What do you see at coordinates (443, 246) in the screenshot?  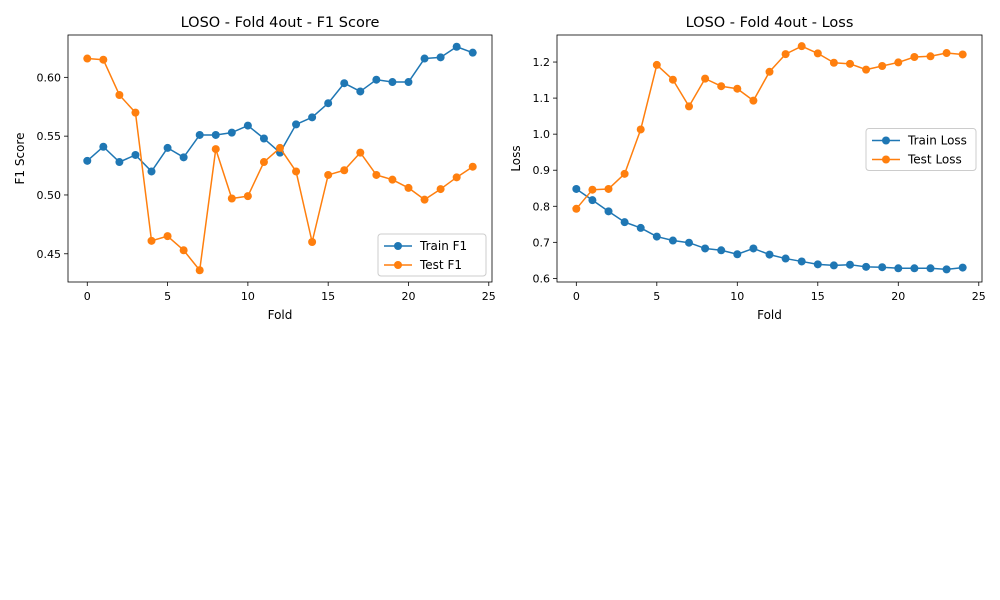 I see `legend-label: Train F1` at bounding box center [443, 246].